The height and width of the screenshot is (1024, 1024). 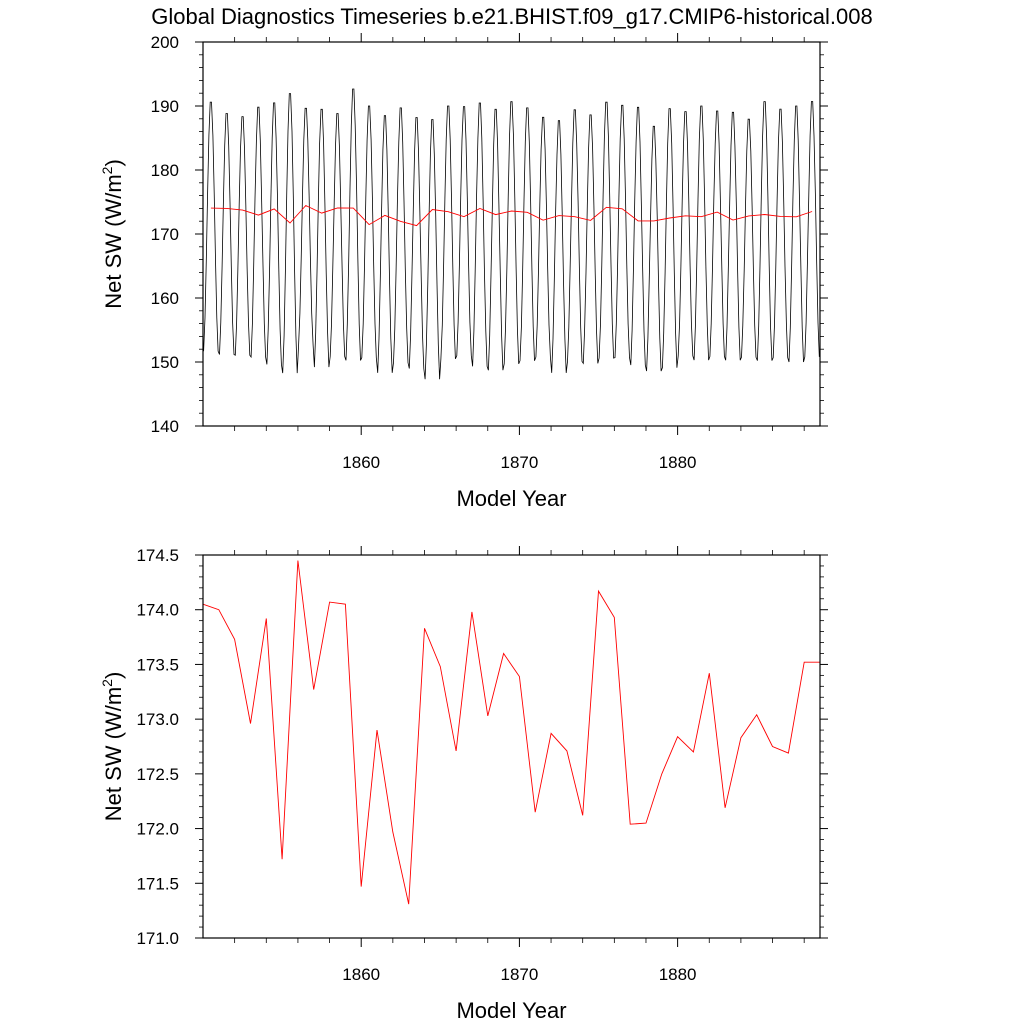 I want to click on y-tick-label: 172.0, so click(x=157, y=829).